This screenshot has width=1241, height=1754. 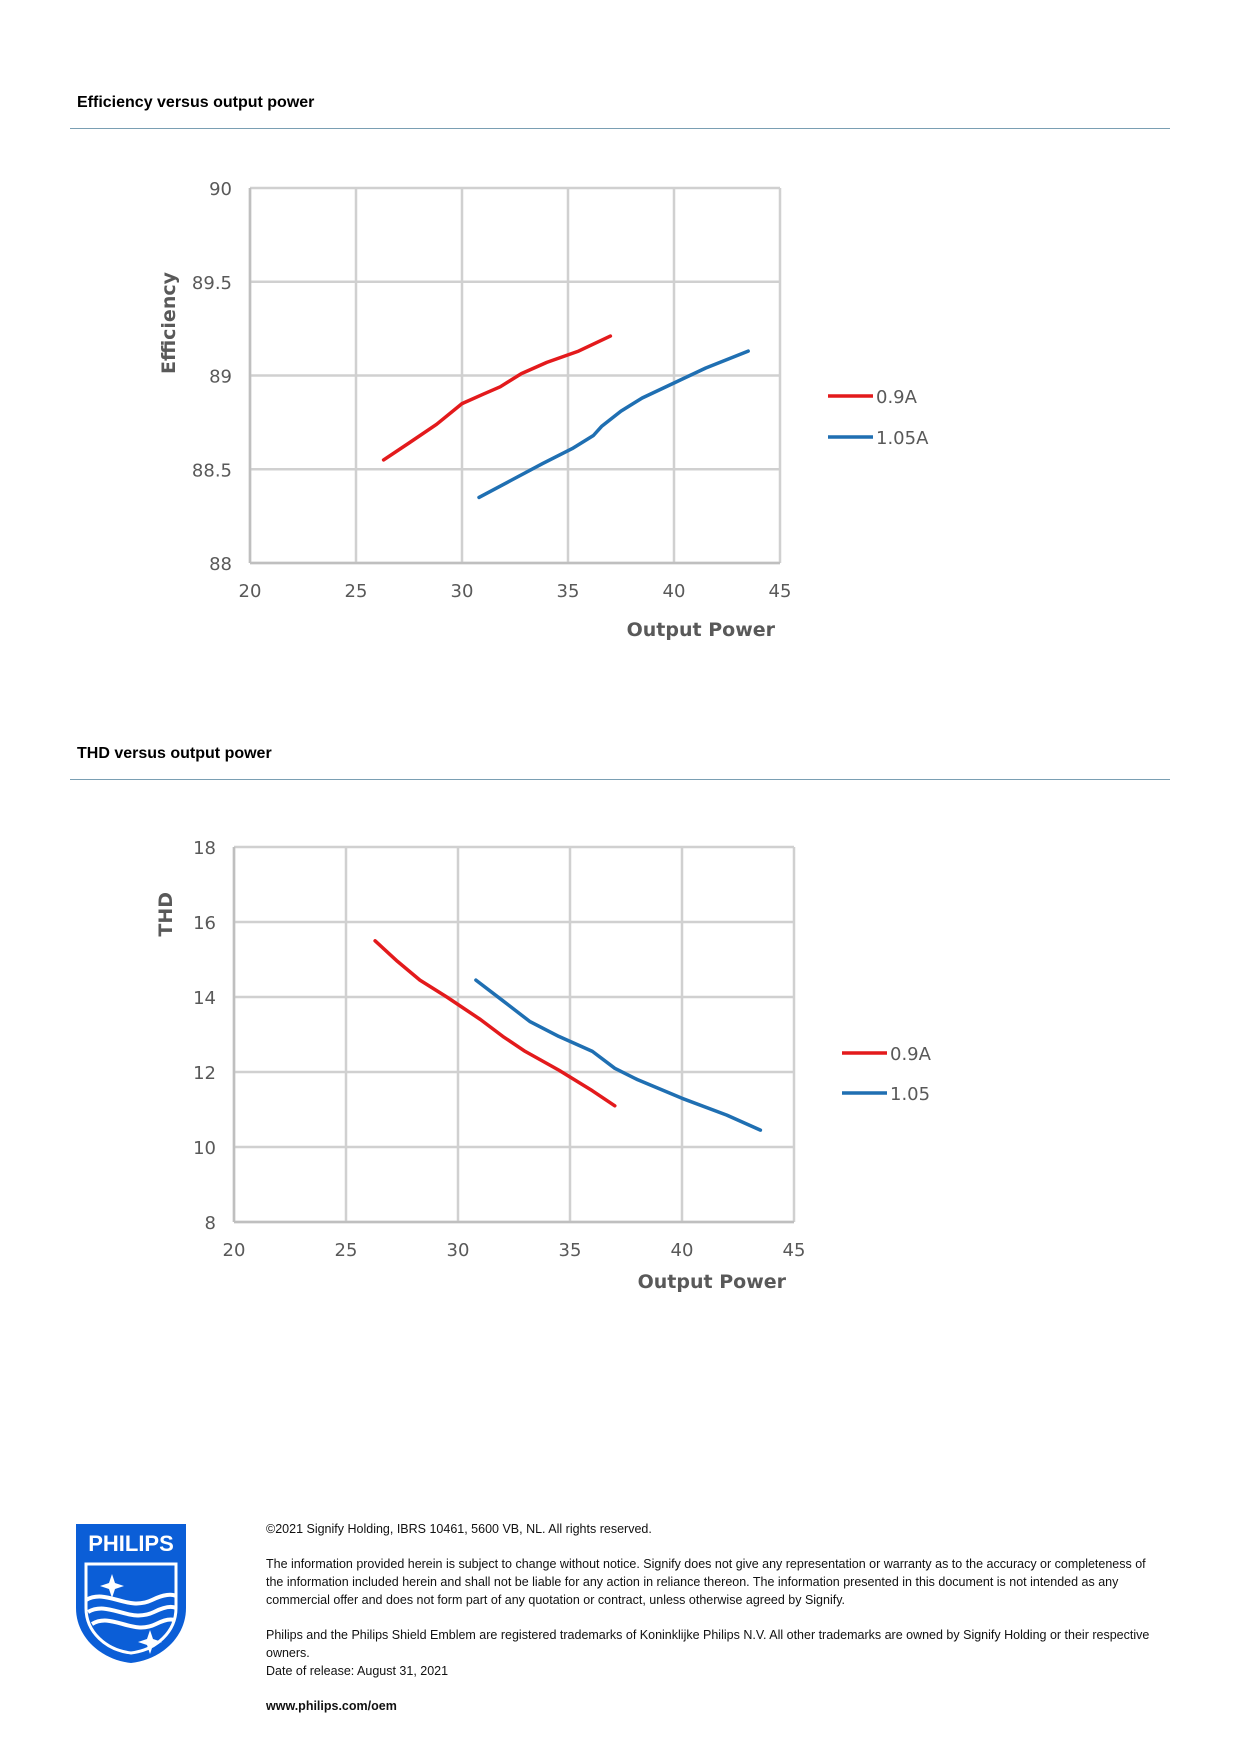 What do you see at coordinates (196, 102) in the screenshot?
I see `efficiency-section-title: Efficiency versus output power` at bounding box center [196, 102].